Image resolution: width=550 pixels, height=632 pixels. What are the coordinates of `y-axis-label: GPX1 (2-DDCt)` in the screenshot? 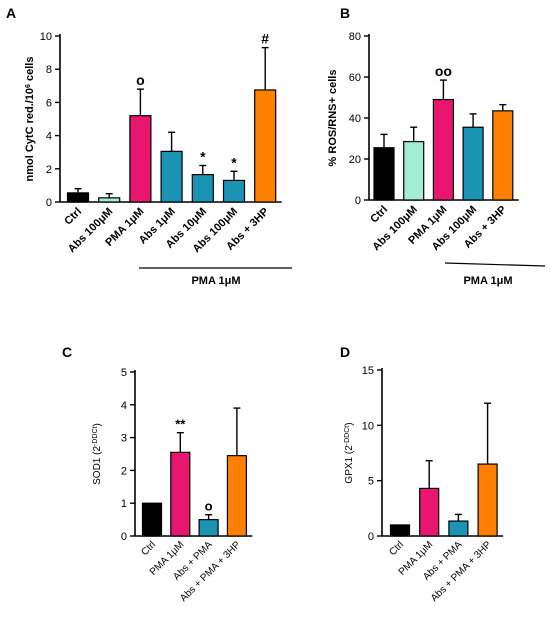 It's located at (350, 452).